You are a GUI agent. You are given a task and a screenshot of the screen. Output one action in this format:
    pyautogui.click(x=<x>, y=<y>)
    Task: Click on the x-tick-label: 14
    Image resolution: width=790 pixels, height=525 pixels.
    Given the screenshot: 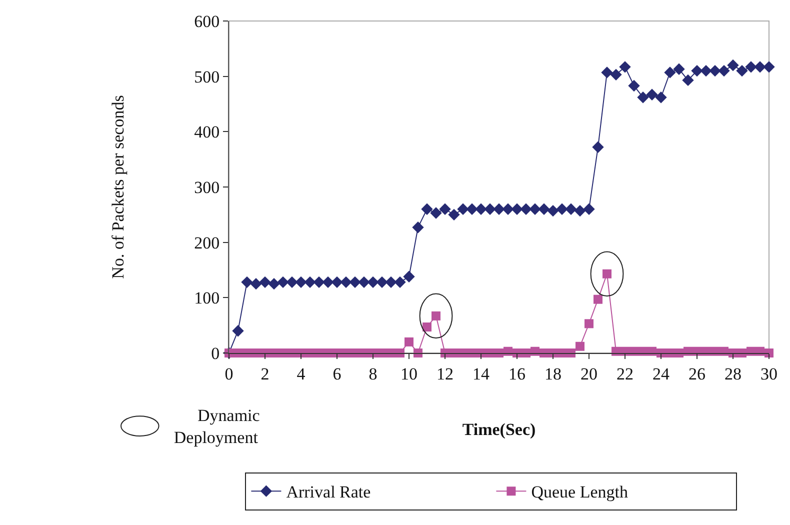 What is the action you would take?
    pyautogui.click(x=481, y=374)
    